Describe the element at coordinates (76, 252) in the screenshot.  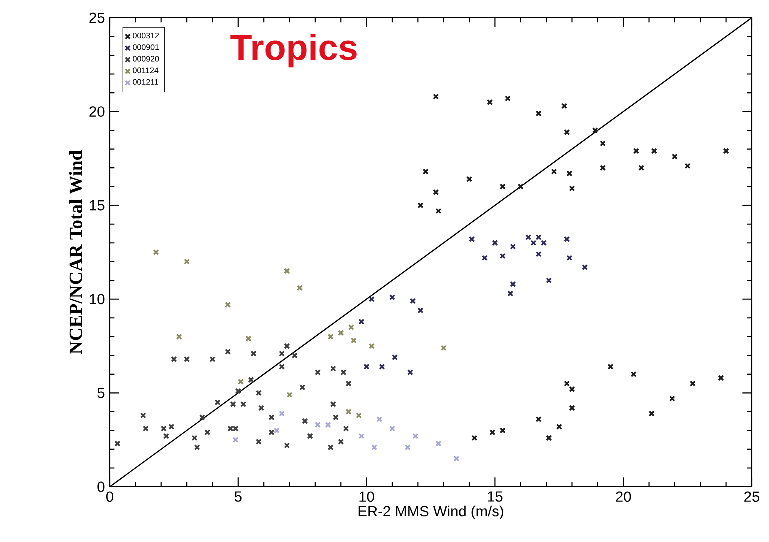
I see `y-axis-title: NCEP/NCAR Total Wind` at that location.